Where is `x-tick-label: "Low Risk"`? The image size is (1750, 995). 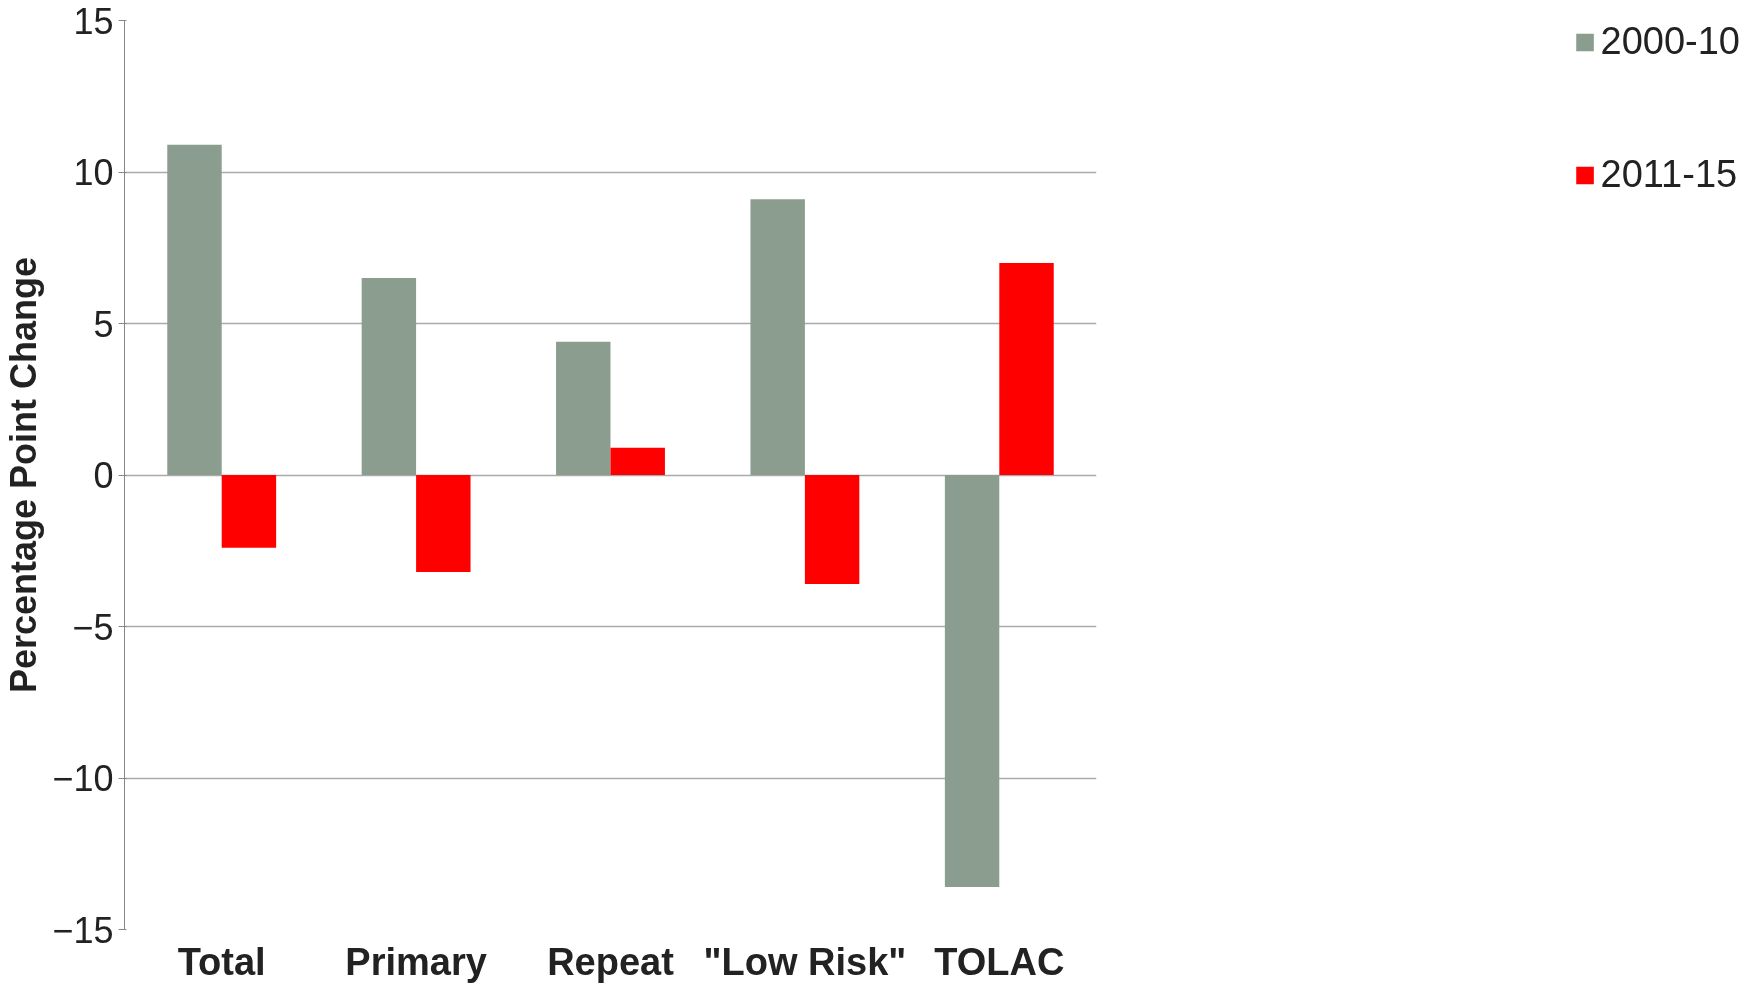 x-tick-label: "Low Risk" is located at coordinates (805, 961).